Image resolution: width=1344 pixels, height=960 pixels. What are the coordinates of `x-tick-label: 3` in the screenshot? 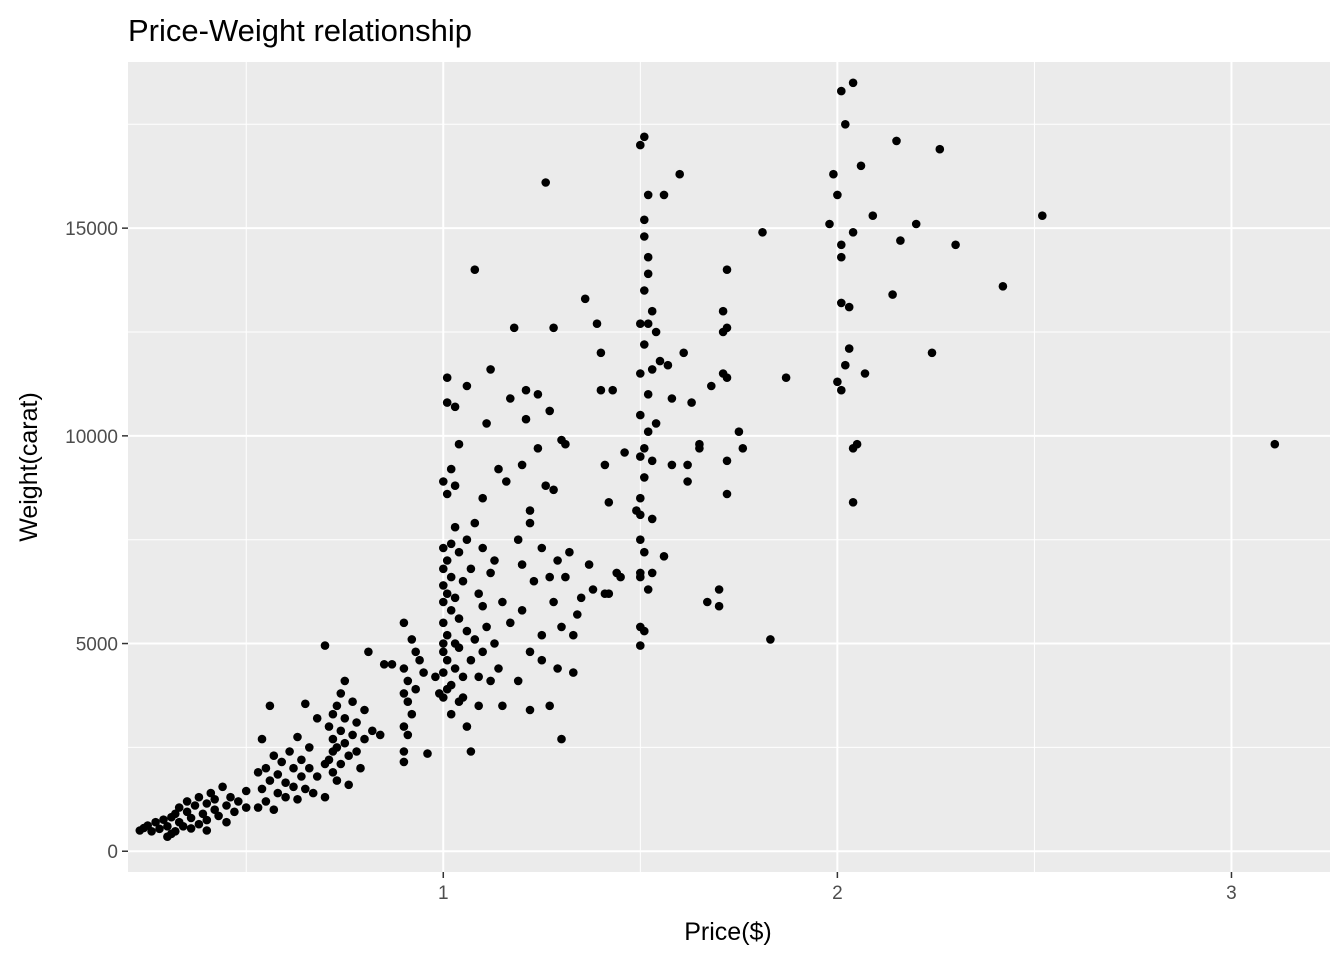 It's located at (1231, 893).